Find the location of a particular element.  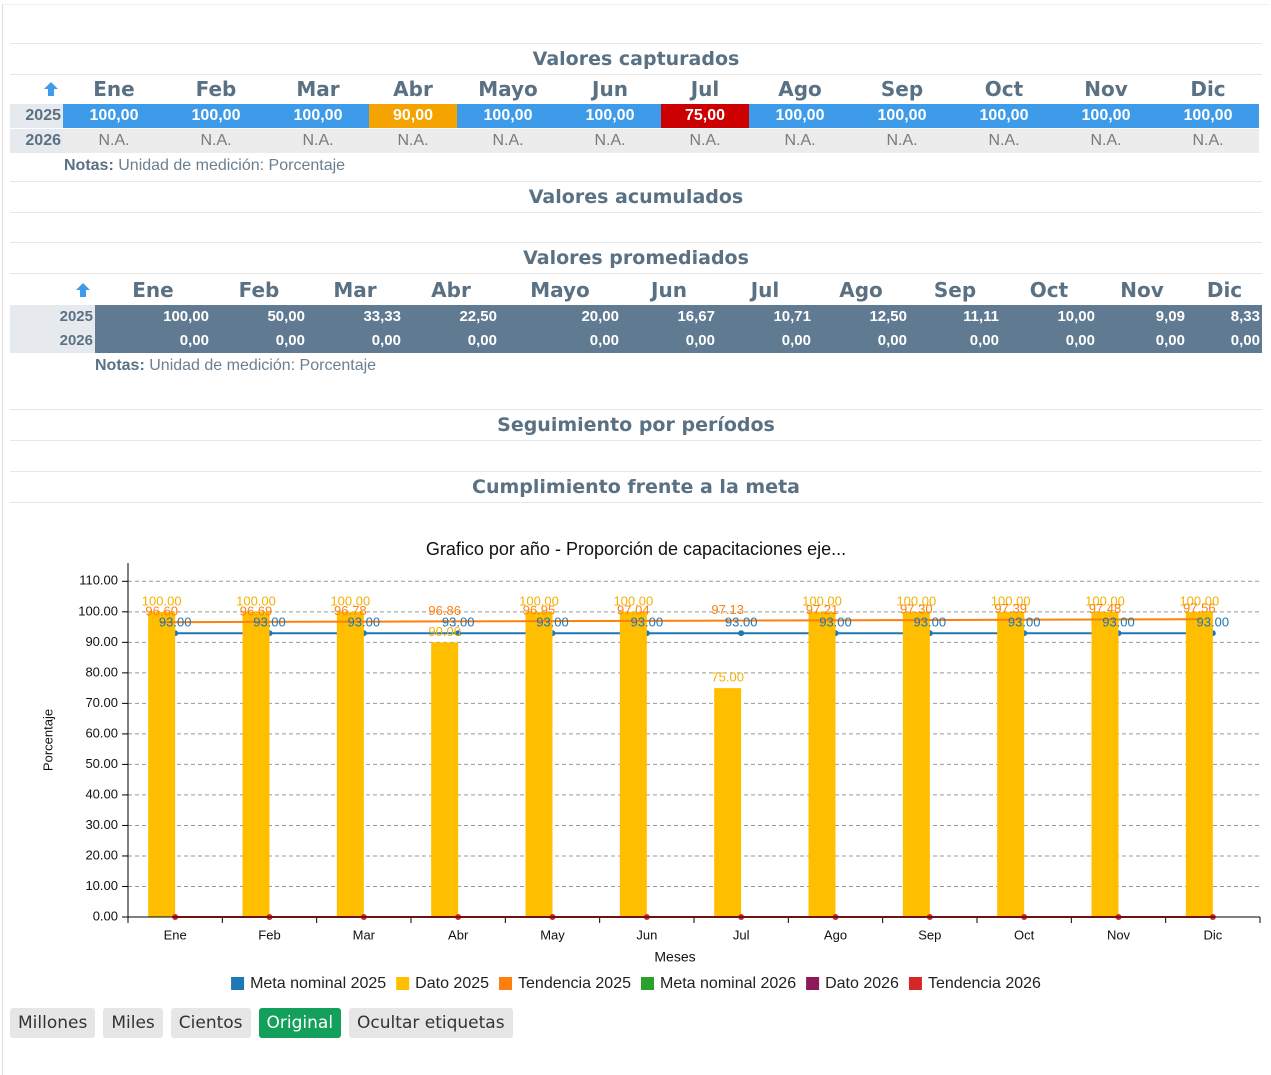

month-header: Abr is located at coordinates (413, 89).